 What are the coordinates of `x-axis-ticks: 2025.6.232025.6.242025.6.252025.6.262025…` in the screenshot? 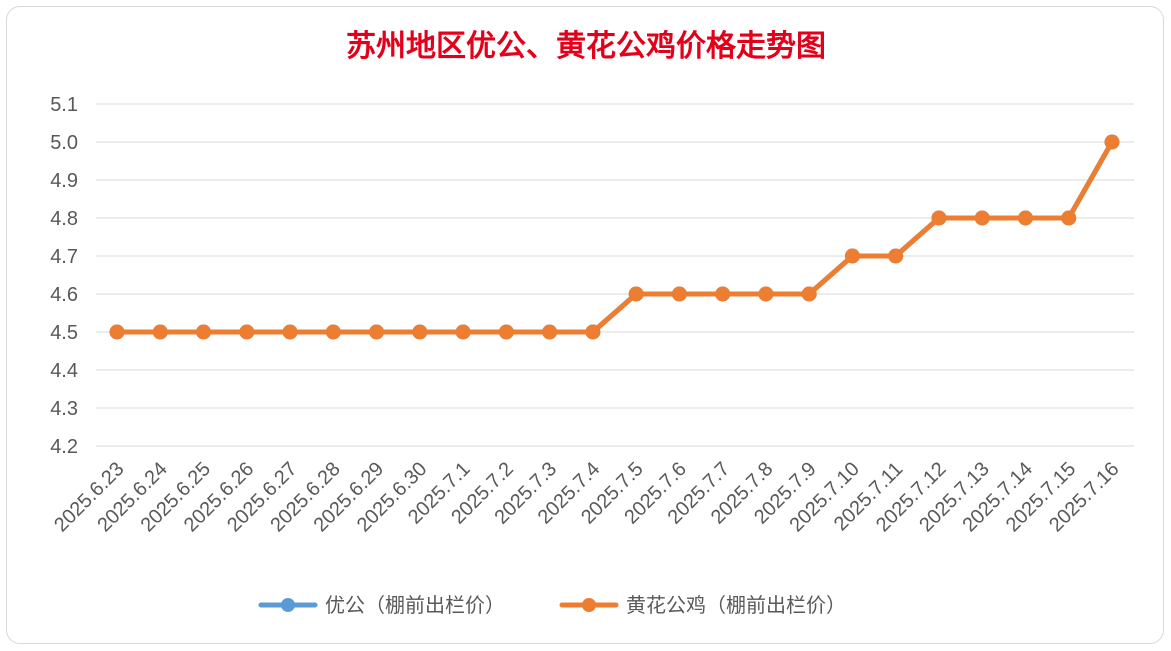 It's located at (586, 497).